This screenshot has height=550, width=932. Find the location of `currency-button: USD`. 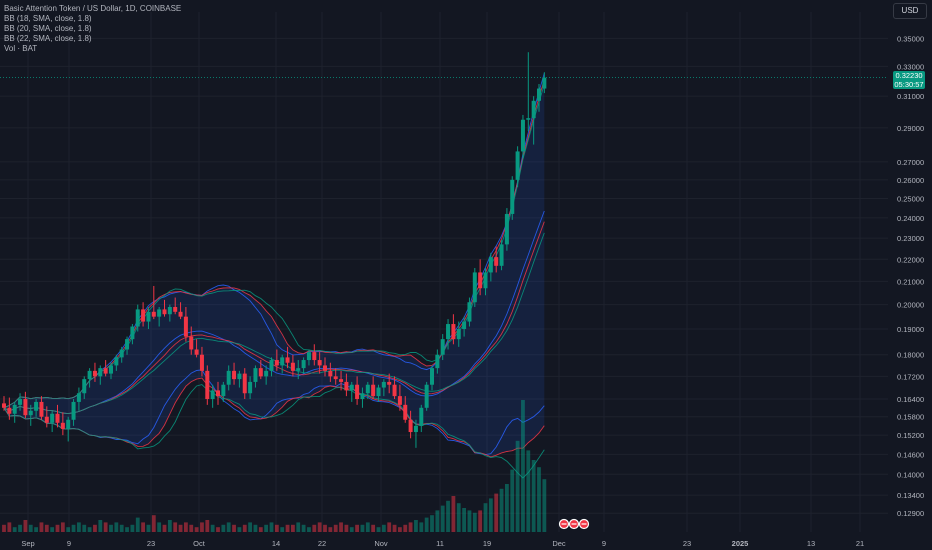

currency-button: USD is located at coordinates (910, 11).